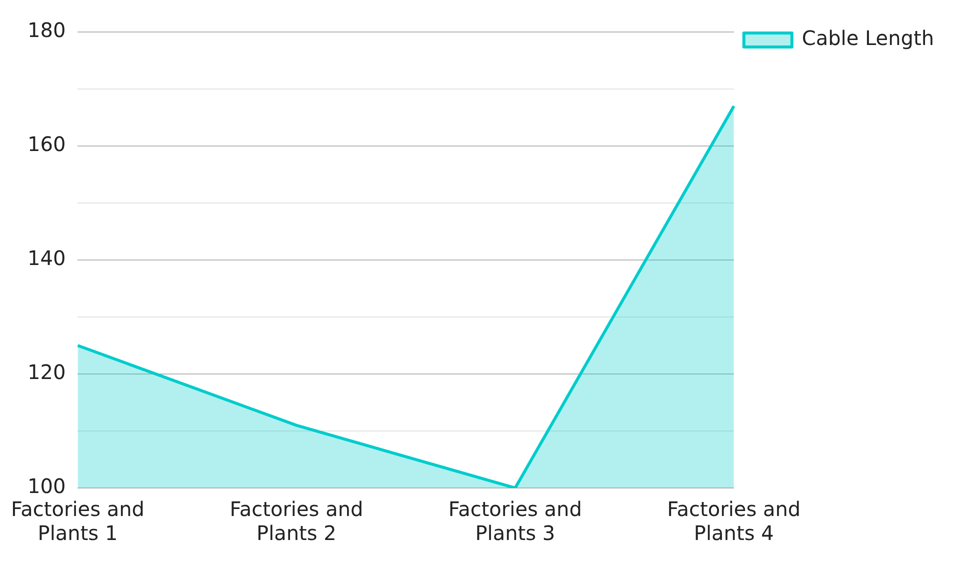 The width and height of the screenshot is (958, 562). I want to click on y-tick-label: 100, so click(47, 486).